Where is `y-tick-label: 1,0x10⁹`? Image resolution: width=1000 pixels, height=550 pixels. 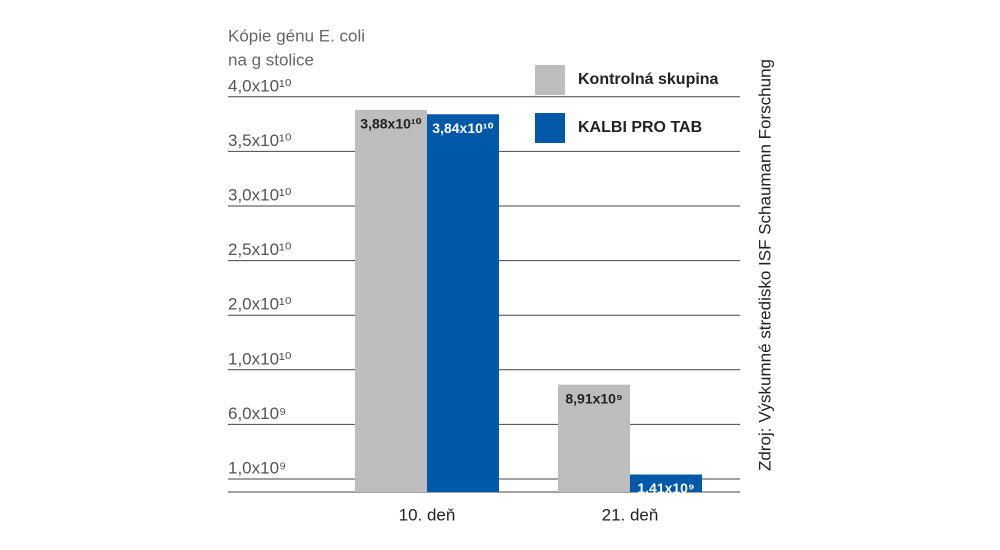 y-tick-label: 1,0x10⁹ is located at coordinates (257, 467).